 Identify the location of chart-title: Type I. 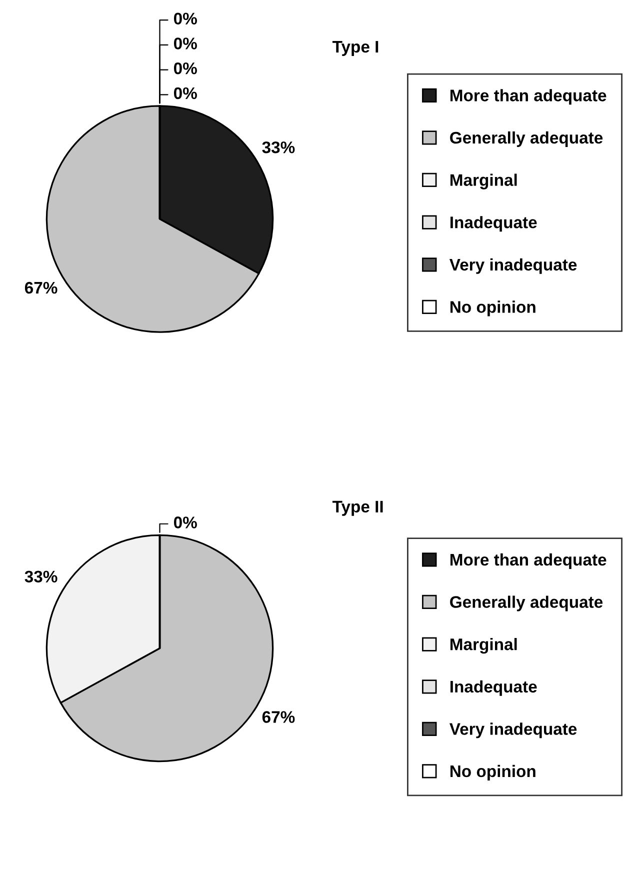
(355, 48).